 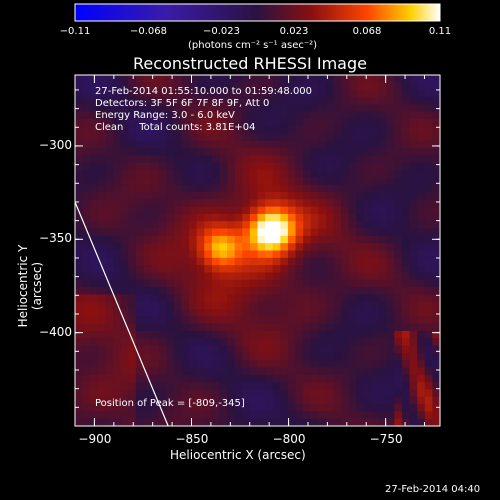 I want to click on y-axis-label: Heliocentric Y (arcsec), so click(x=30, y=286).